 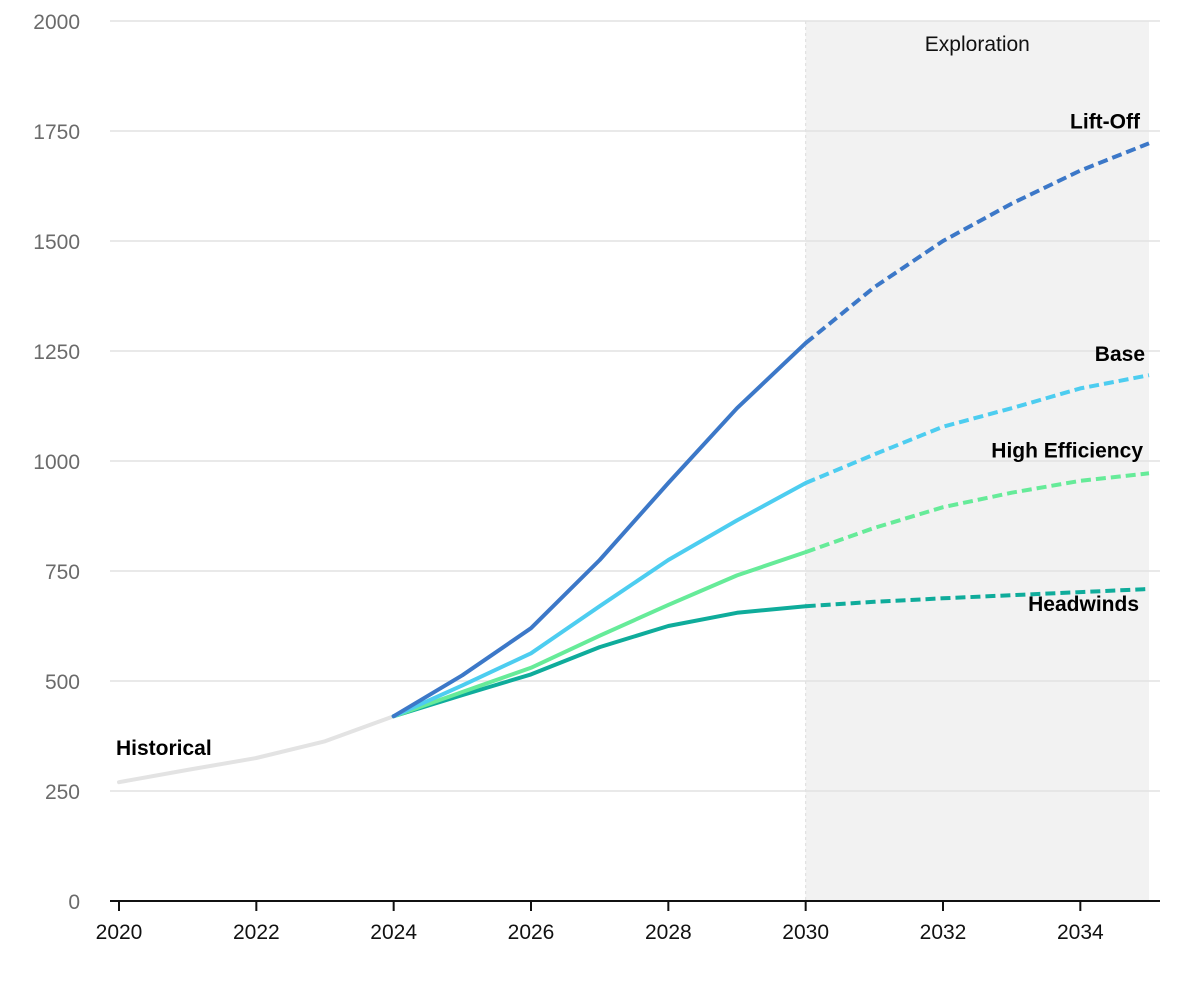 I want to click on series-line-headwinds-dashed, so click(x=977, y=598).